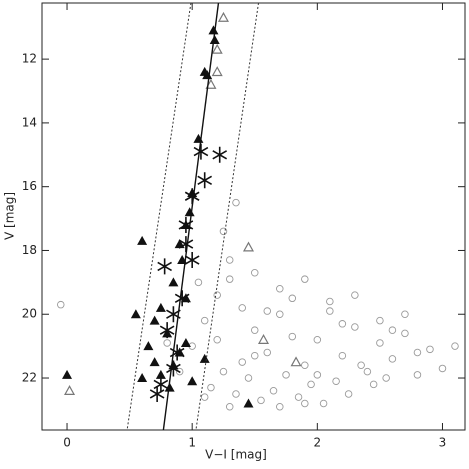  I want to click on y-tick-label: 18, so click(29, 250).